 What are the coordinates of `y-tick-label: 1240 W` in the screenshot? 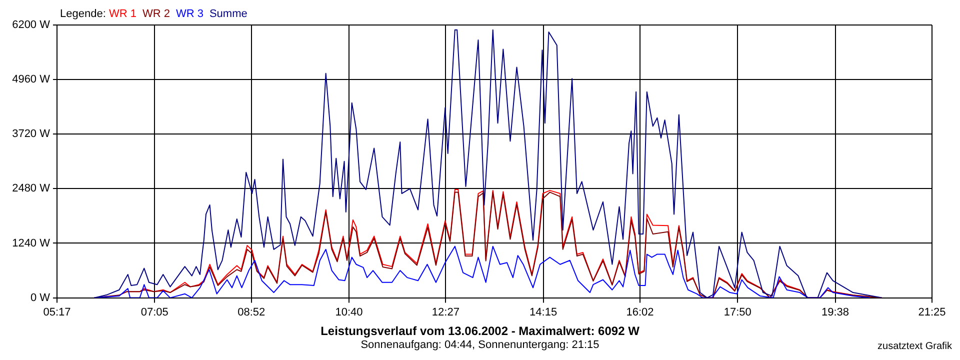 It's located at (31, 243).